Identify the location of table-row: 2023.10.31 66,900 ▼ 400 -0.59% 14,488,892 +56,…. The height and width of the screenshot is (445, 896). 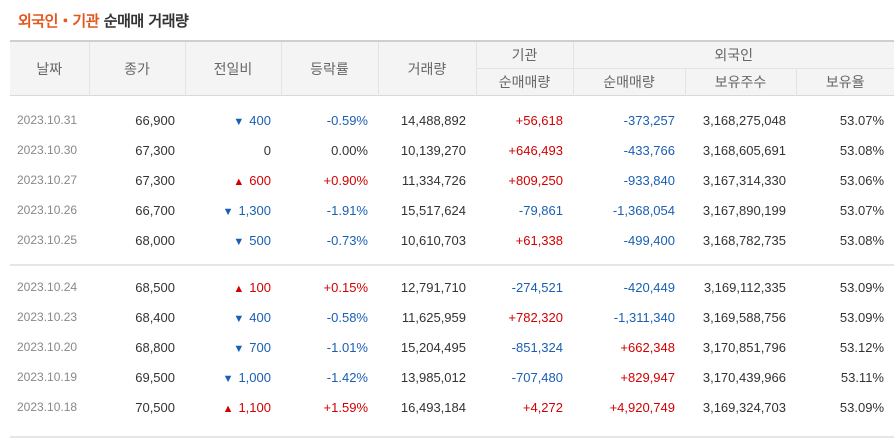
(452, 120).